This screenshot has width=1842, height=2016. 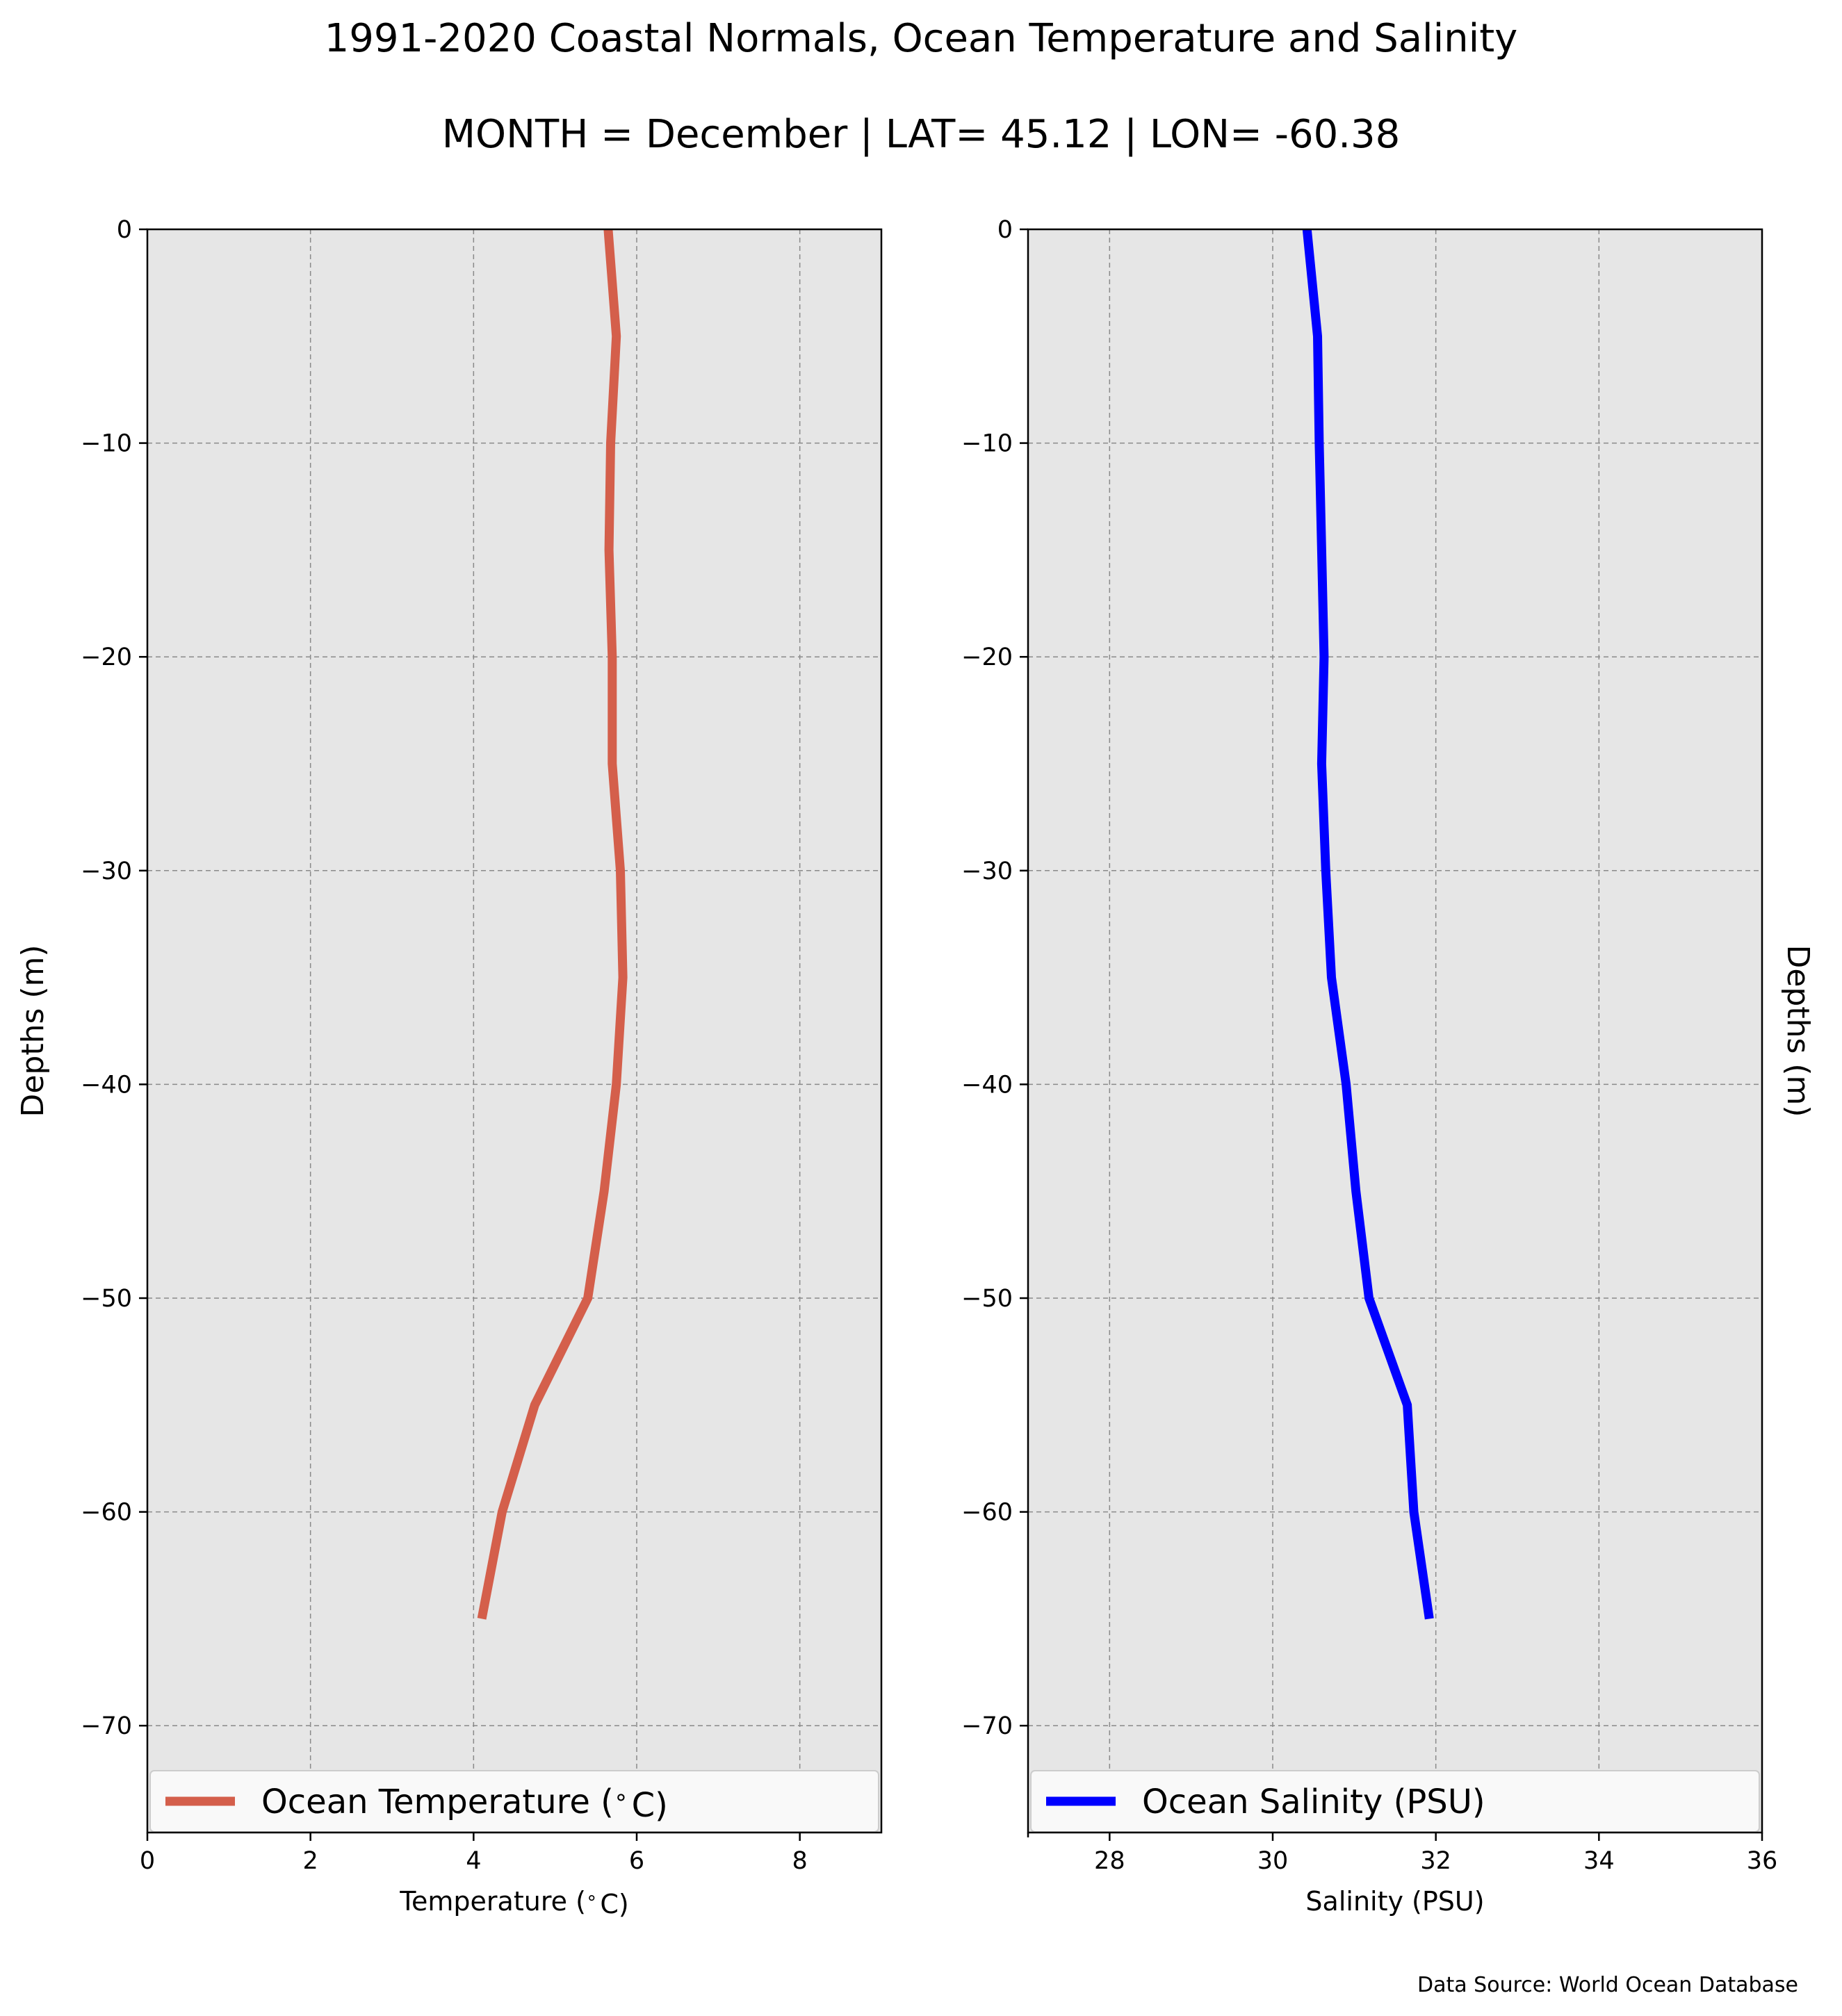 I want to click on sal-series-line, so click(x=1368, y=924).